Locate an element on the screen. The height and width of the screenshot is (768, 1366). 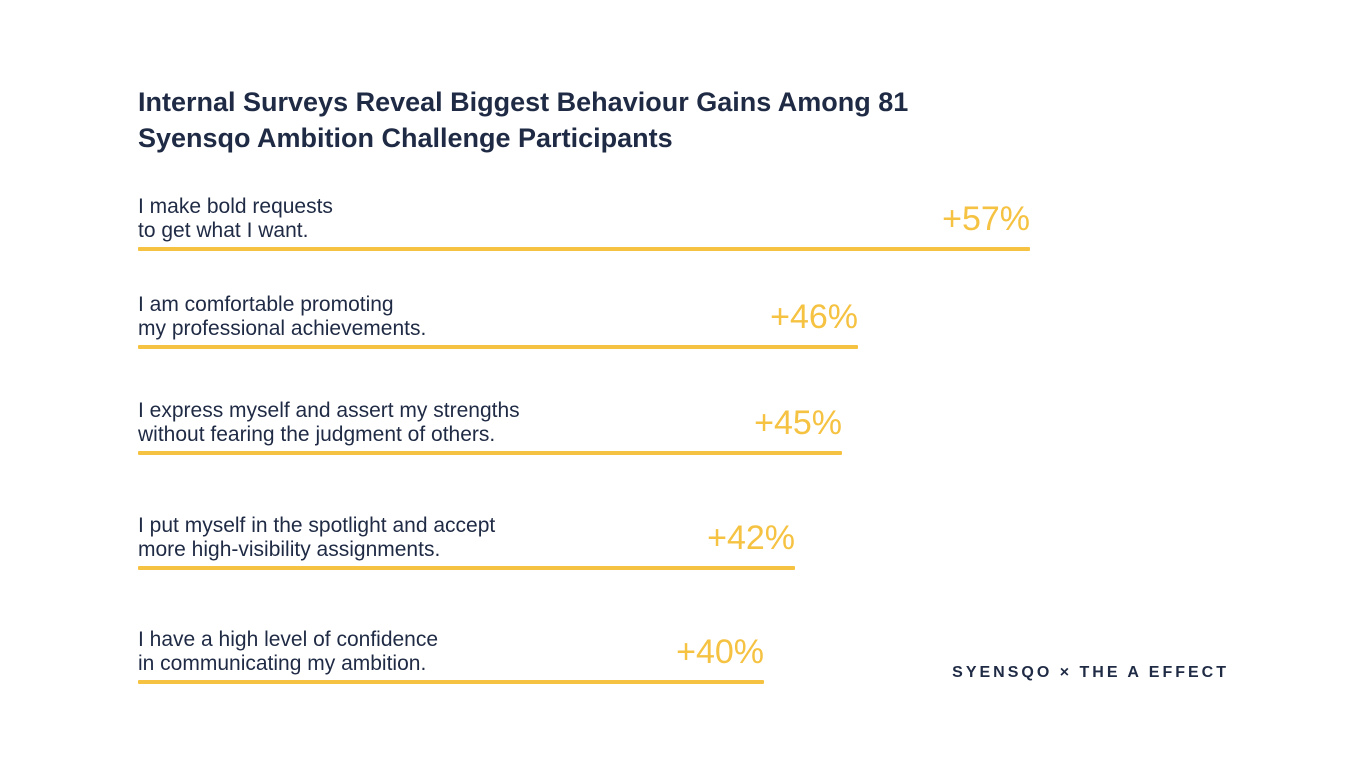
value-label: +45% is located at coordinates (798, 423).